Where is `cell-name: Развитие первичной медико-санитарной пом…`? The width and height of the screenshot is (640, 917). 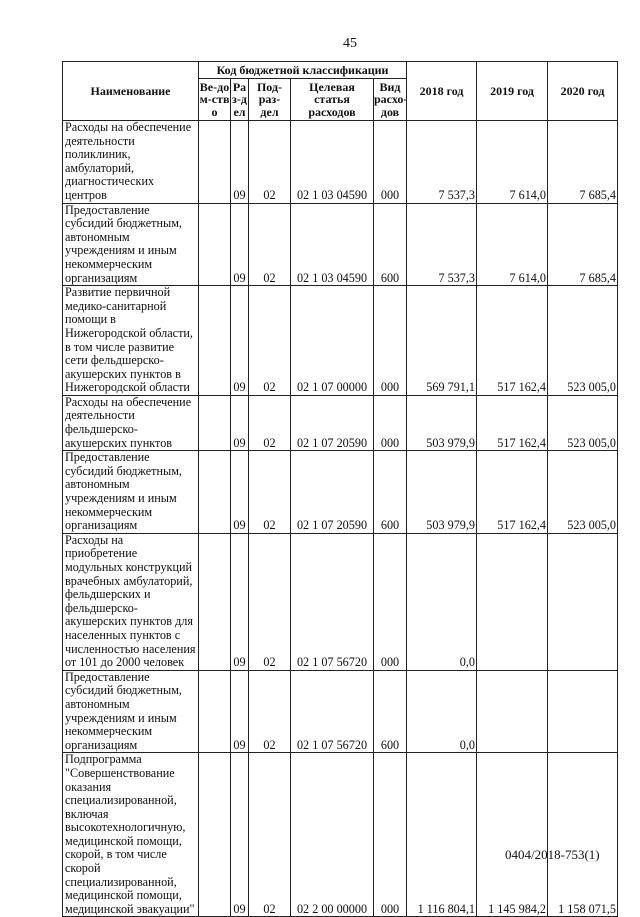 cell-name: Развитие первичной медико-санитарной пом… is located at coordinates (130, 340).